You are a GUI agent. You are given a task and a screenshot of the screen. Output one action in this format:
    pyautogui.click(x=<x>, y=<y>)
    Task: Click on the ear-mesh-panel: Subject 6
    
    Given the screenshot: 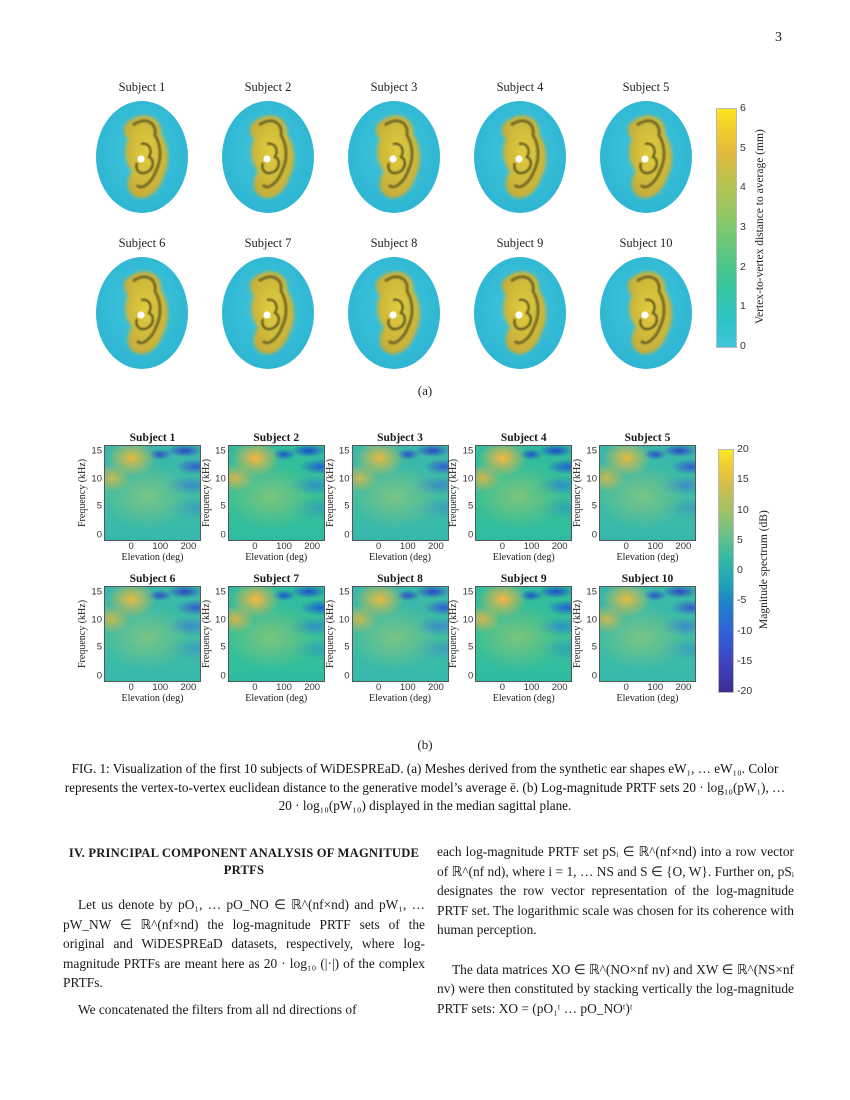 What is the action you would take?
    pyautogui.click(x=142, y=304)
    